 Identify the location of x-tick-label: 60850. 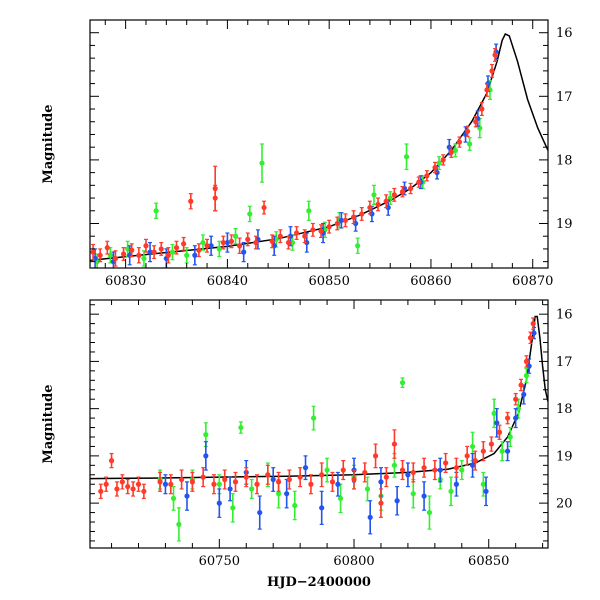
(488, 561).